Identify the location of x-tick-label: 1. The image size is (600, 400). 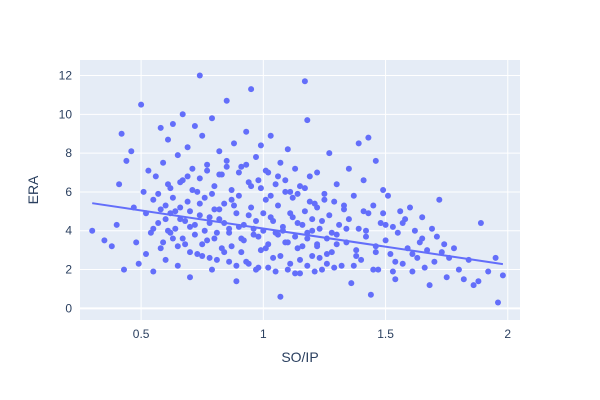
(263, 334).